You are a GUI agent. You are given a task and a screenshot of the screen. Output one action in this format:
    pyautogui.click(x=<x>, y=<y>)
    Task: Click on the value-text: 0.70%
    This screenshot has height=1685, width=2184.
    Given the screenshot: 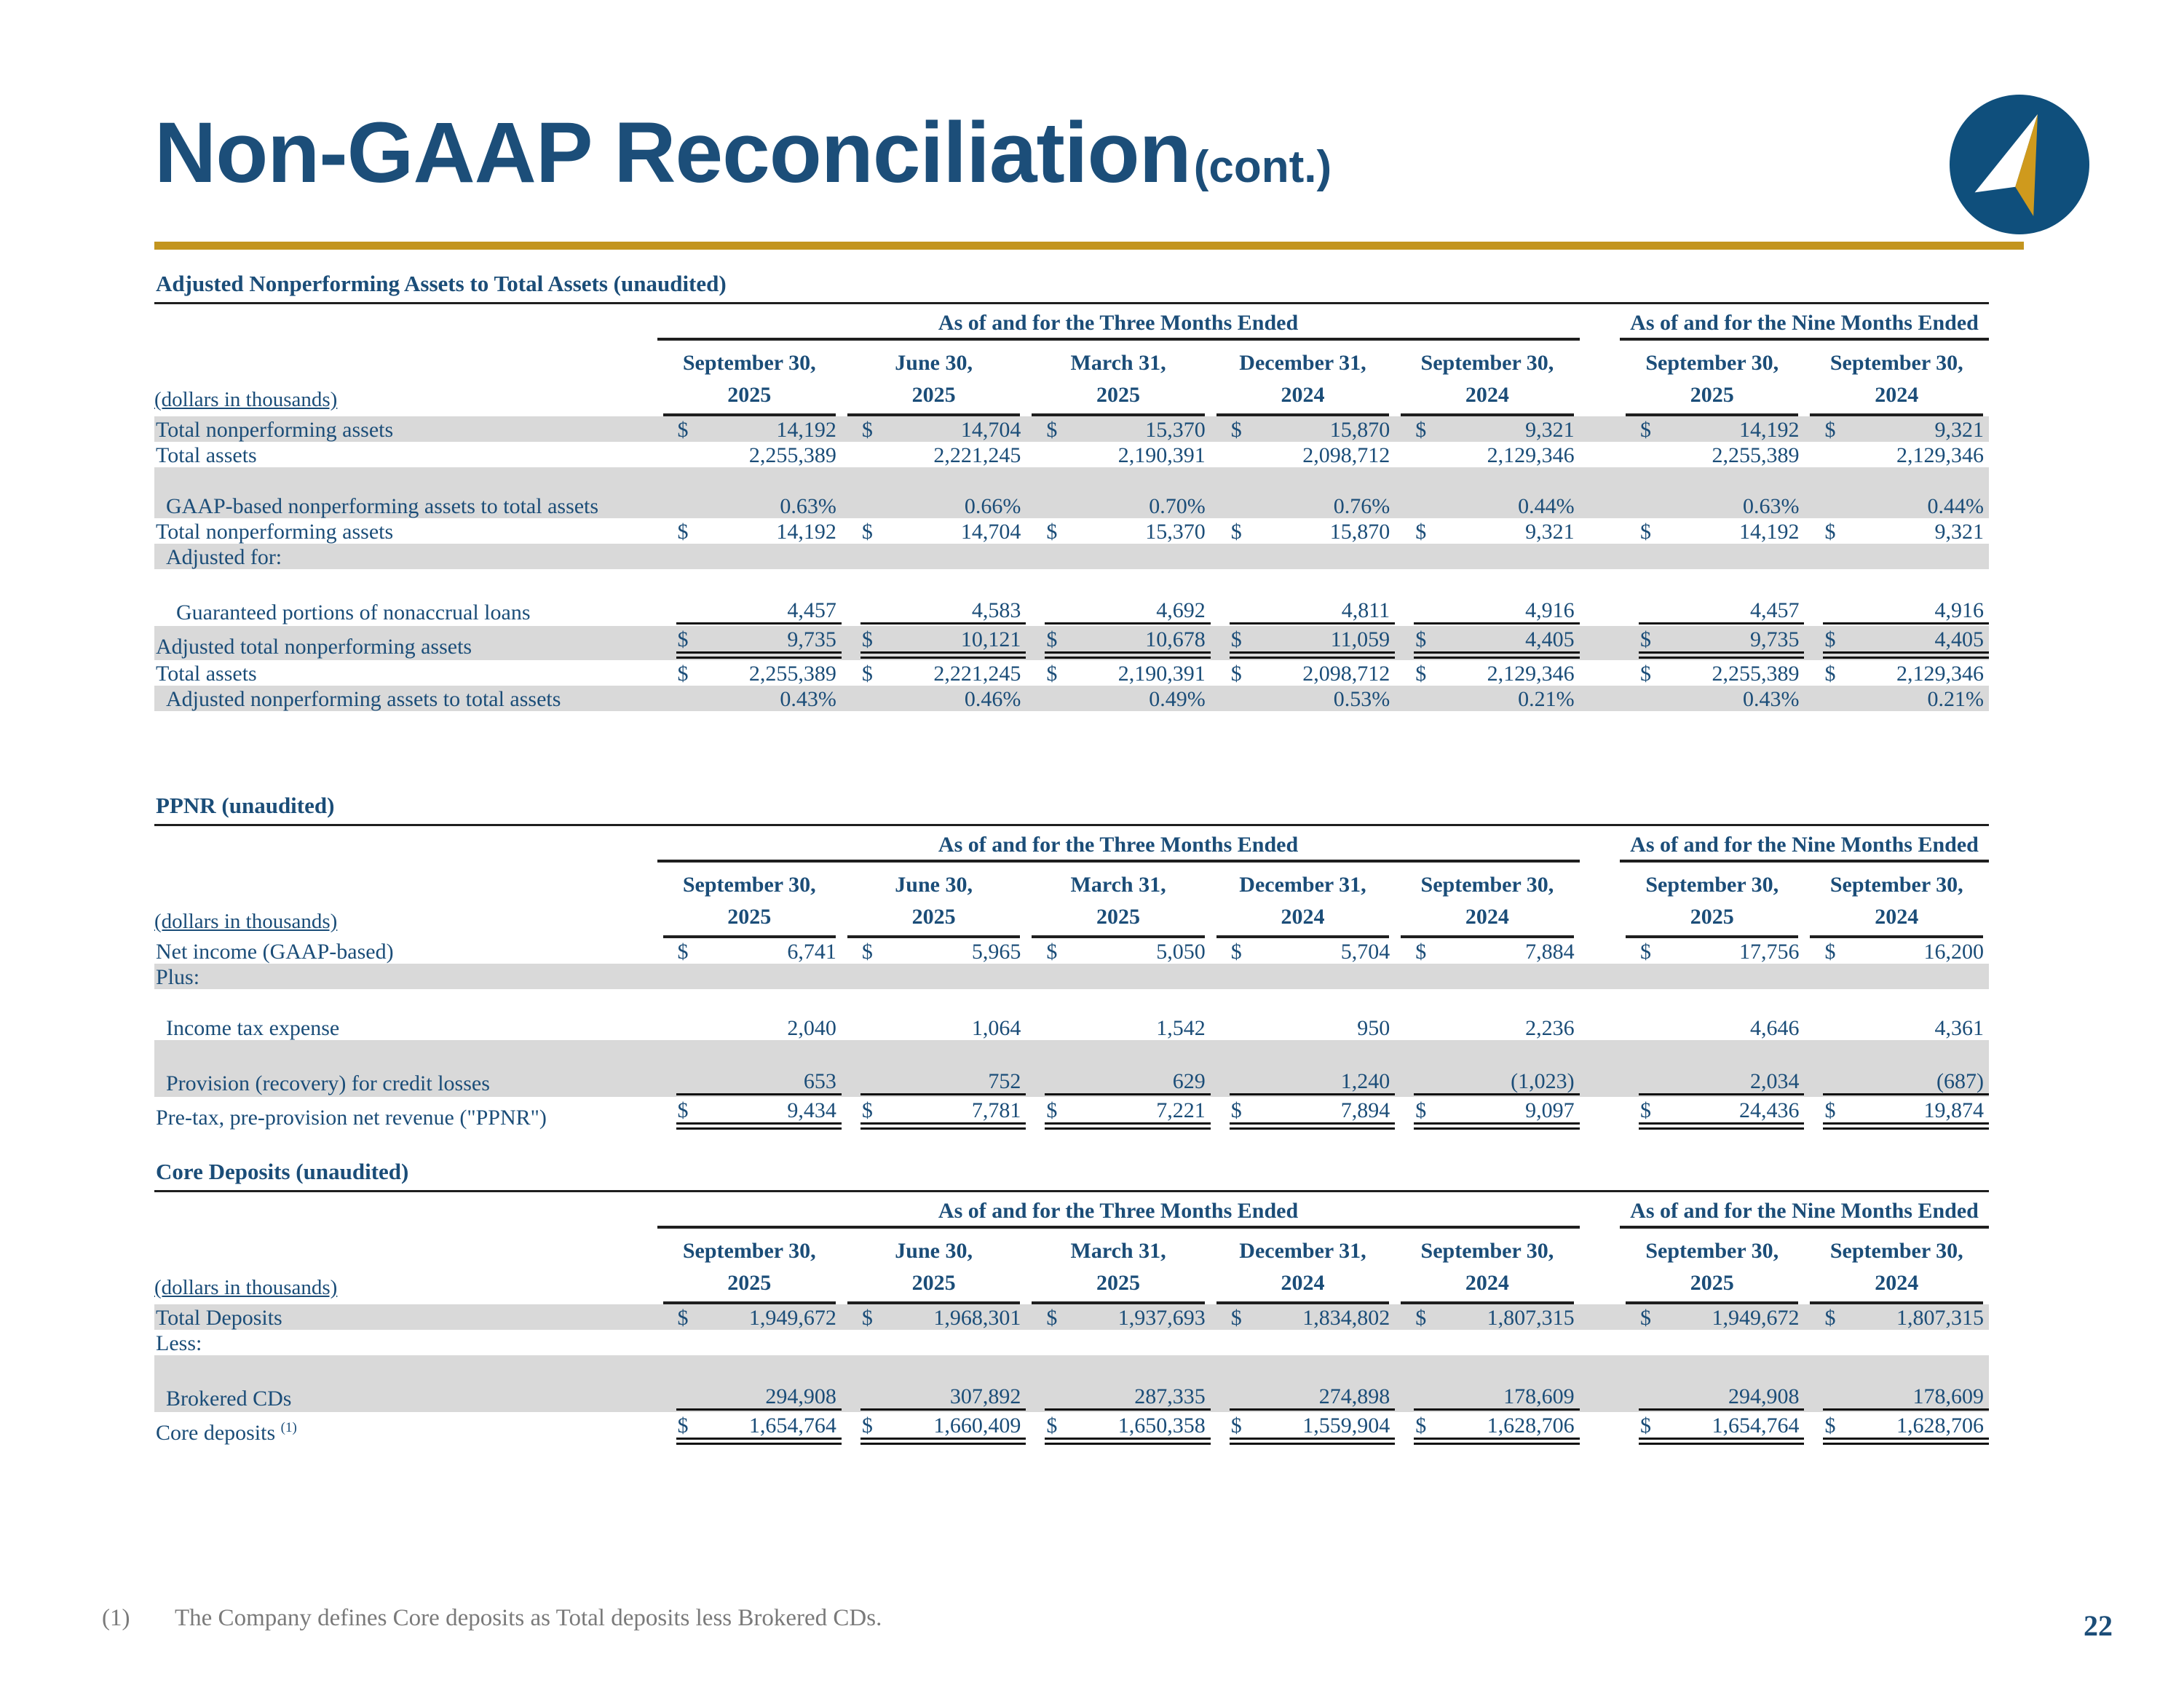 What is the action you would take?
    pyautogui.click(x=1177, y=505)
    